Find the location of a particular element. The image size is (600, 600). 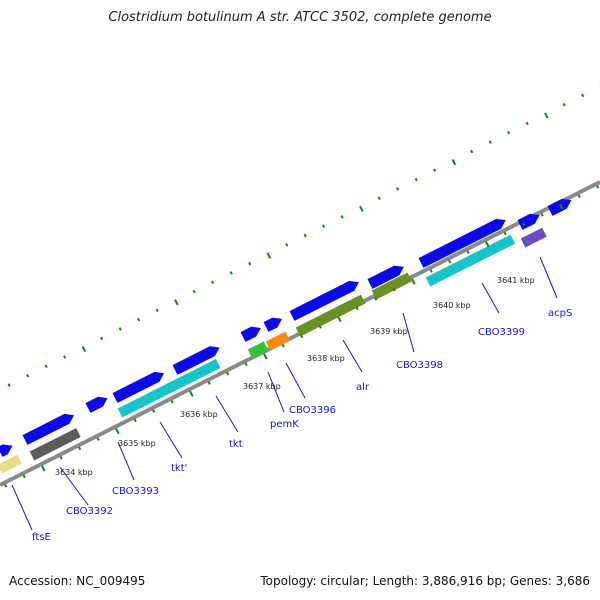

scale-label: 3640 kbp is located at coordinates (452, 305).